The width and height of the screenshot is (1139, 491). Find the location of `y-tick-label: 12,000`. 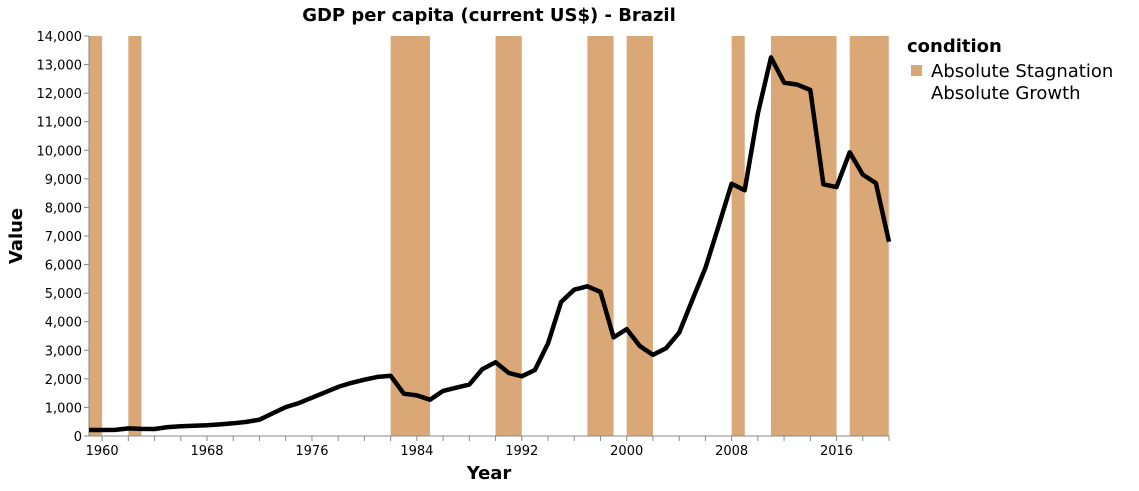

y-tick-label: 12,000 is located at coordinates (60, 94).